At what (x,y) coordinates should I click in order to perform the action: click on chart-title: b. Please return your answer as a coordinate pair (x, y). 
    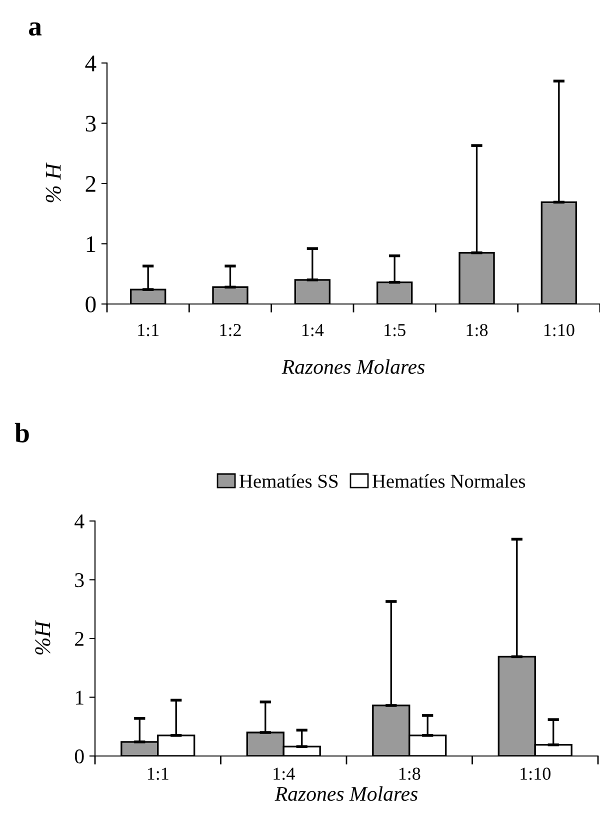
    Looking at the image, I should click on (21, 432).